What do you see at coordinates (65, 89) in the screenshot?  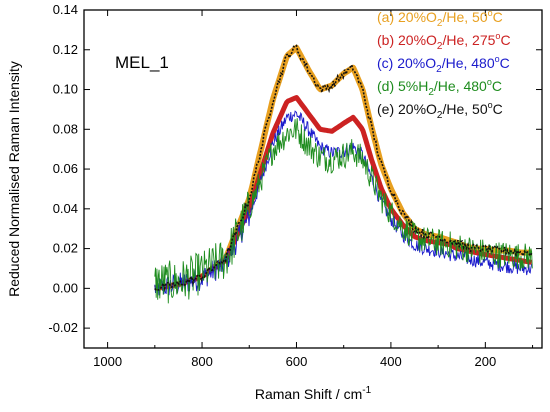 I see `y-tick-label: 0.10` at bounding box center [65, 89].